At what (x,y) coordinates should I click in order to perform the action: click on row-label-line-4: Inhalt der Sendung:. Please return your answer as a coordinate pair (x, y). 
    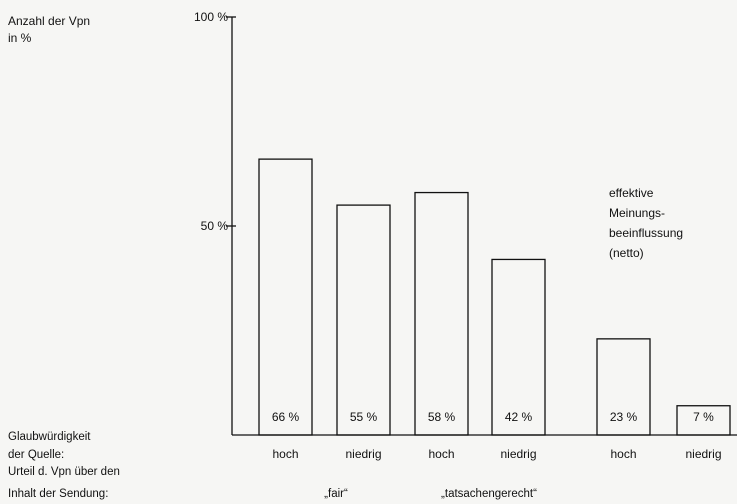
    Looking at the image, I should click on (58, 494).